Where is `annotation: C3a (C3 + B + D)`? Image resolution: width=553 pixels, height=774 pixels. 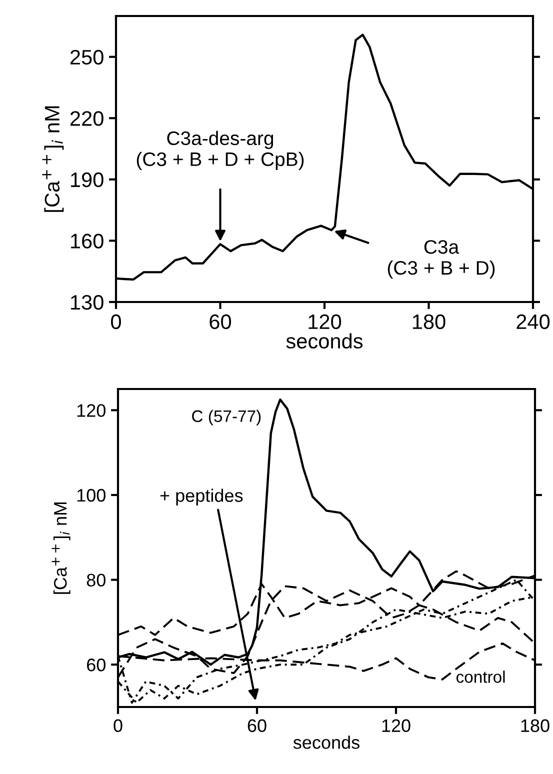 annotation: C3a (C3 + B + D) is located at coordinates (441, 259).